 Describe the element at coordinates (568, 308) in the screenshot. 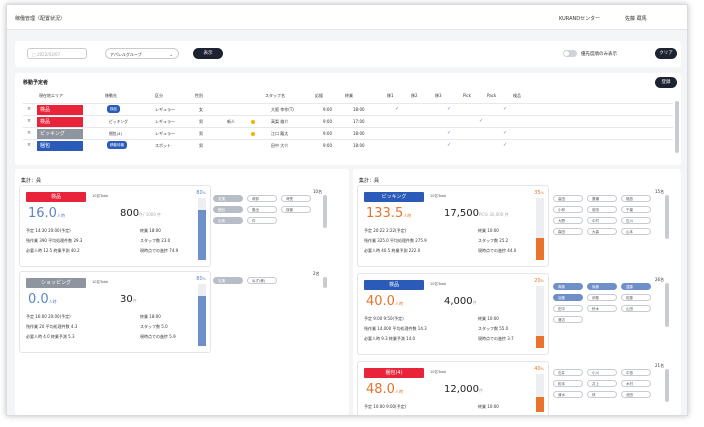

I see `staff-chip: 田中` at that location.